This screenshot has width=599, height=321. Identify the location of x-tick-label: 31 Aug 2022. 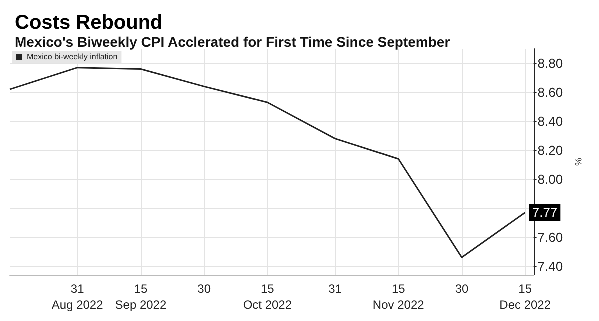
(78, 297).